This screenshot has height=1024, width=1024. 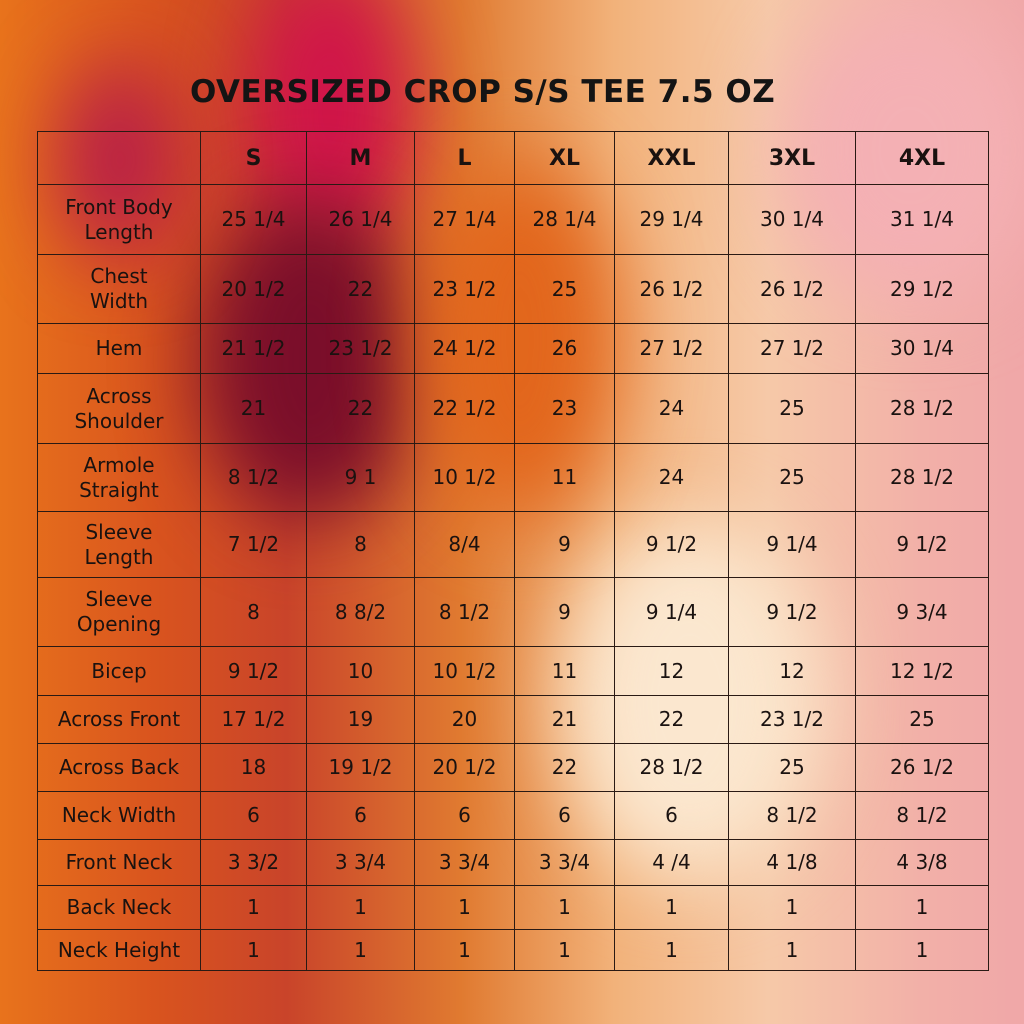 I want to click on row-label: Neck Height, so click(x=119, y=950).